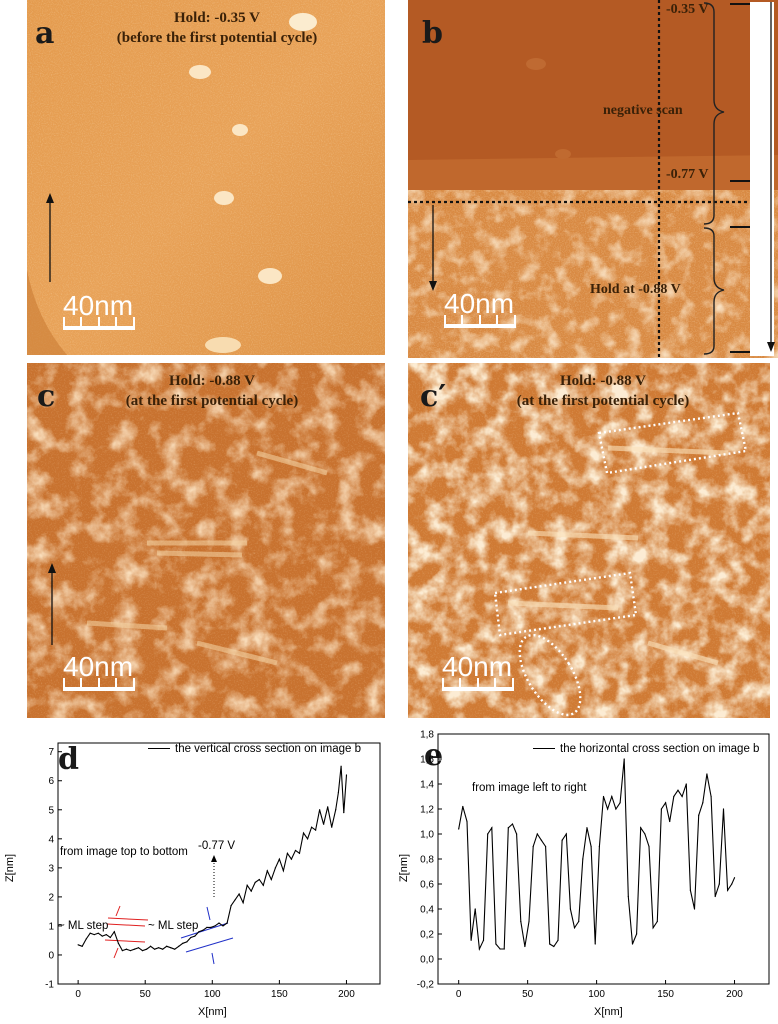 The image size is (778, 1024). Describe the element at coordinates (254, 749) in the screenshot. I see `chart-d-legend: the vertical cross section on image b` at that location.